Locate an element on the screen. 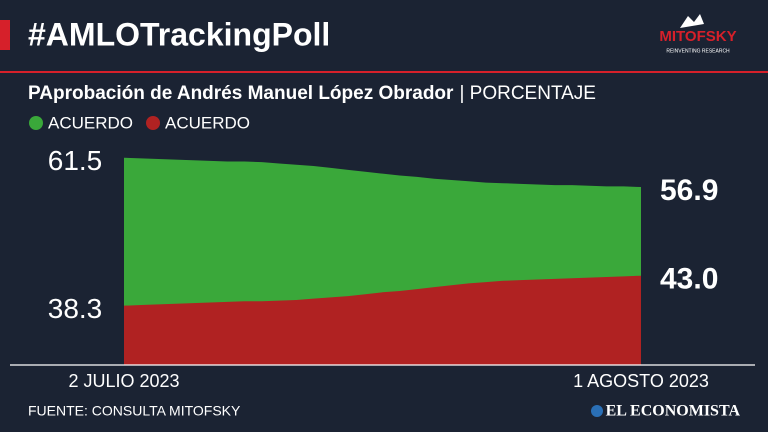 Image resolution: width=768 pixels, height=432 pixels. chart-title: #AMLOTrackingPoll is located at coordinates (179, 34).